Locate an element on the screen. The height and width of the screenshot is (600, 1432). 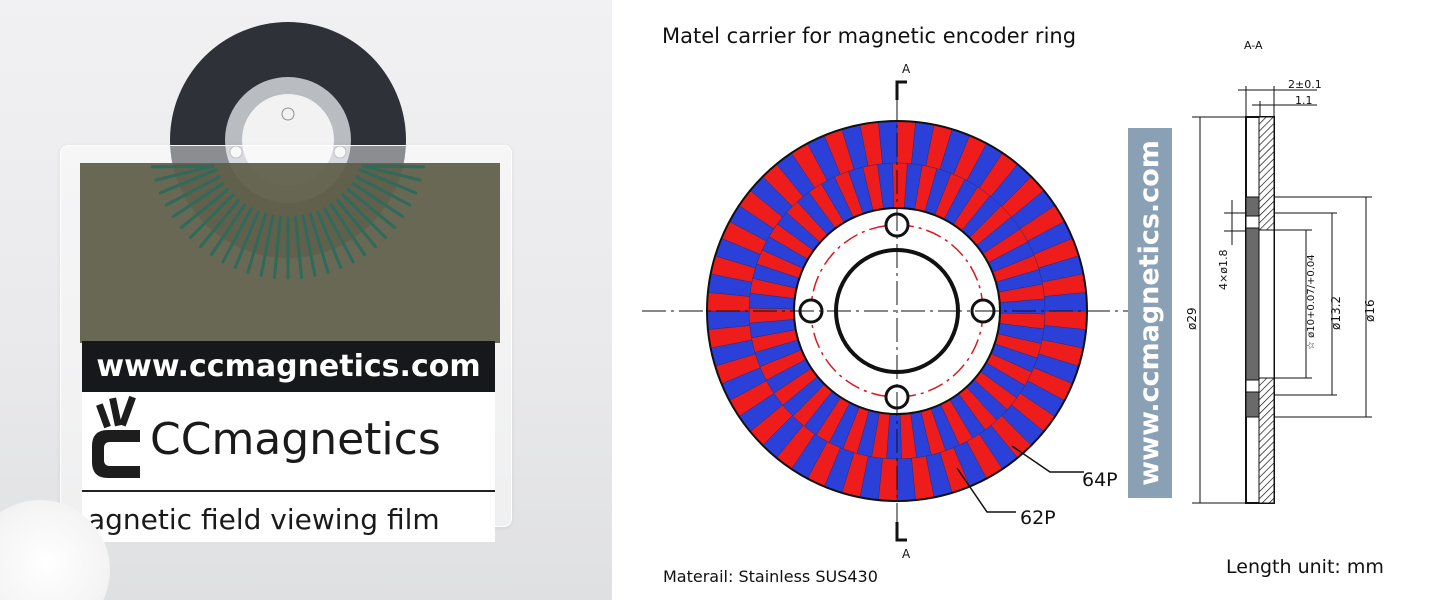
section-mark-top is located at coordinates (901, 90).